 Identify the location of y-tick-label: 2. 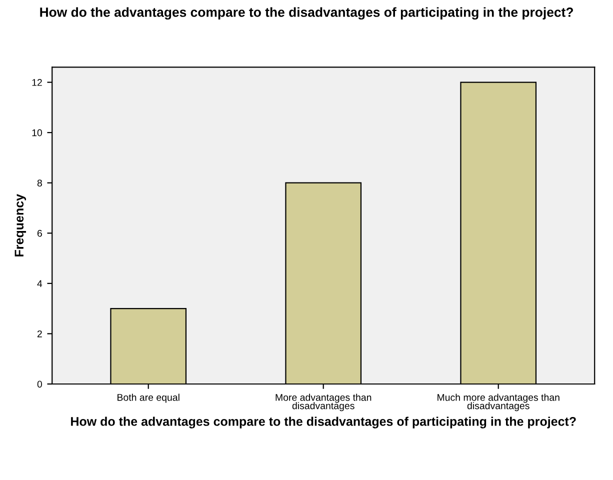
(39, 334).